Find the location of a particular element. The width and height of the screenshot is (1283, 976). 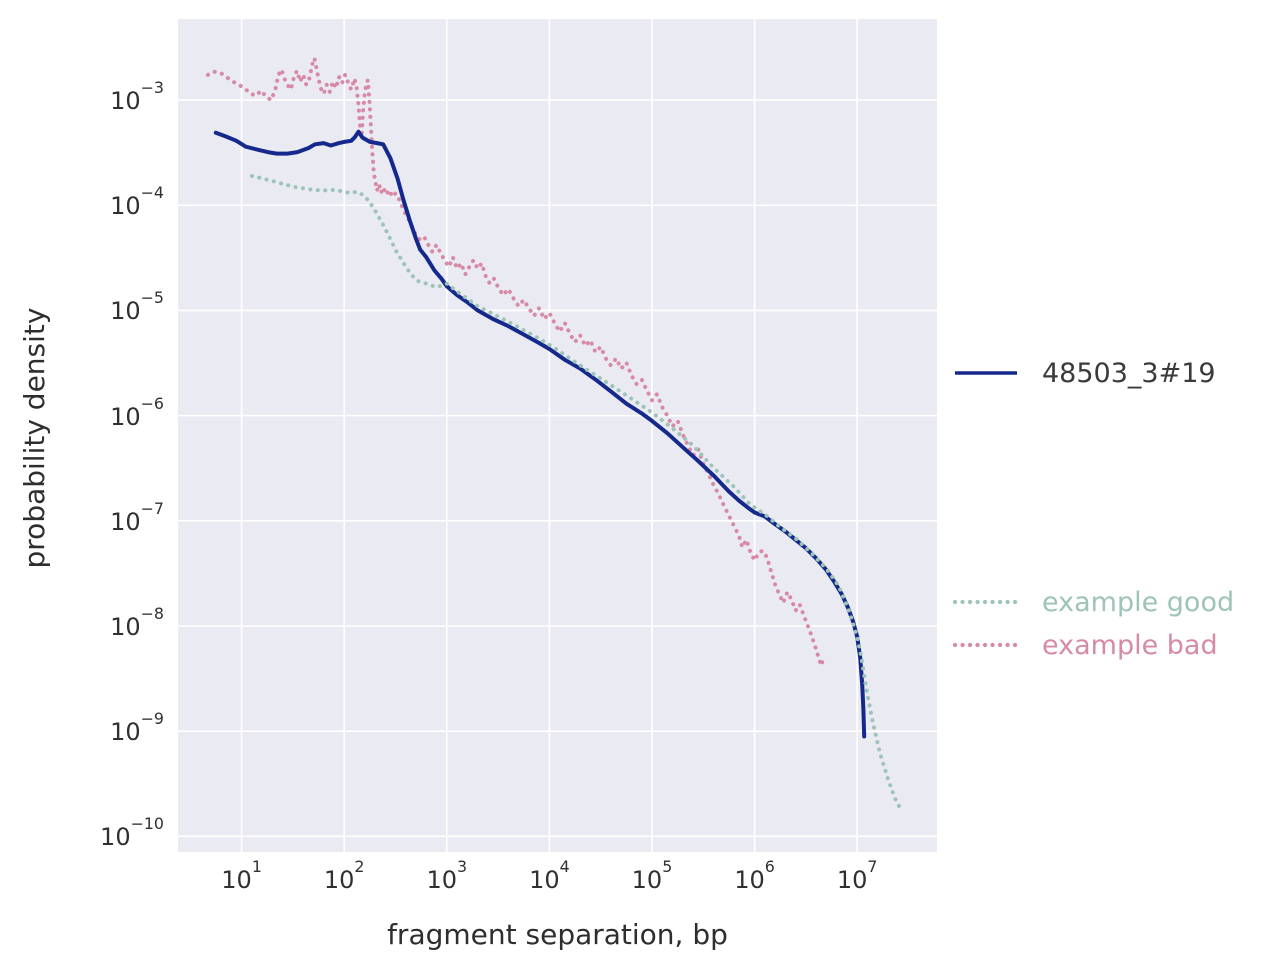

legend-item-example-good: example good is located at coordinates (1093, 602).